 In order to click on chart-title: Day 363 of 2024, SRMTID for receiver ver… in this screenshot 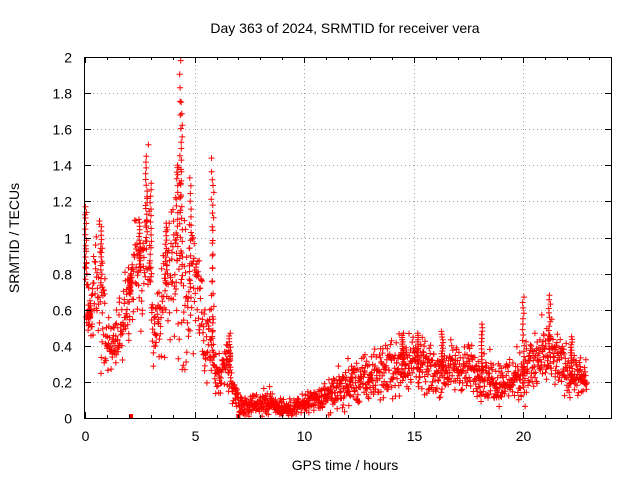, I will do `click(344, 28)`.